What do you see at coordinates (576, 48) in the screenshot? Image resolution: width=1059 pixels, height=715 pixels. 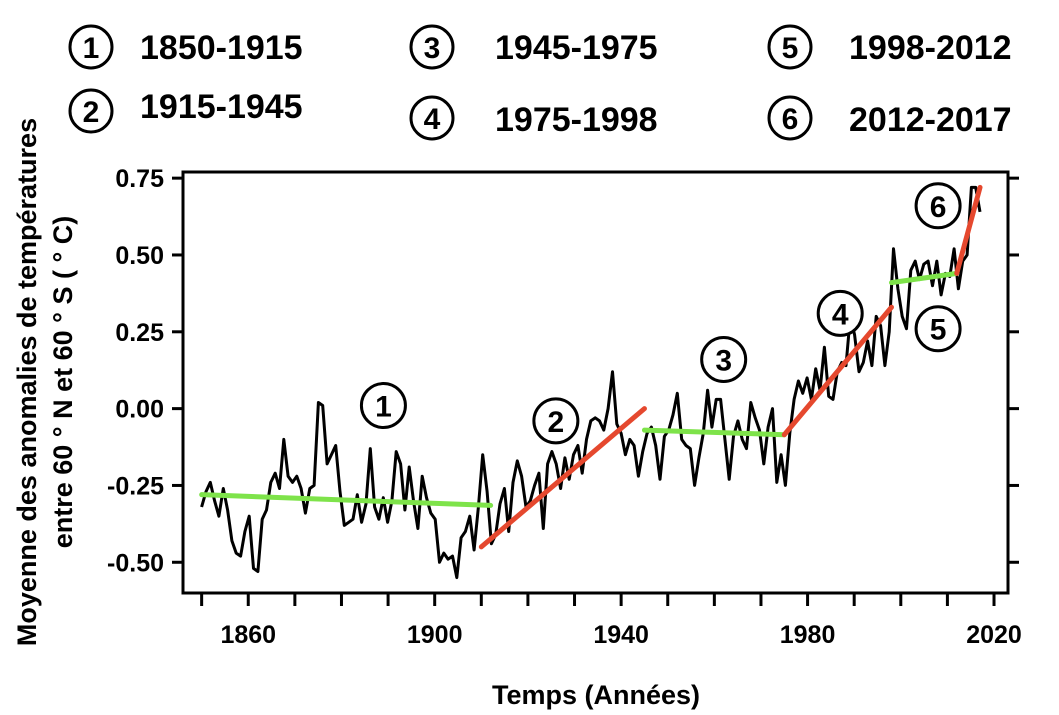 I see `legend-label: 1945-1975` at bounding box center [576, 48].